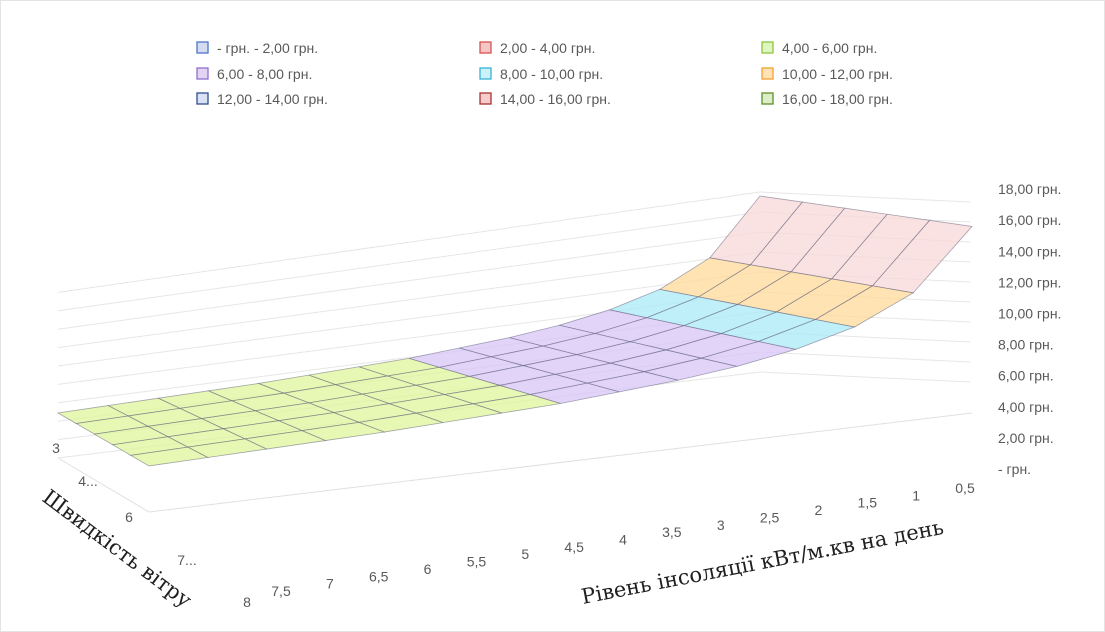 The image size is (1105, 632). I want to click on legend-item: 2,00 - 4,00 грн., so click(537, 48).